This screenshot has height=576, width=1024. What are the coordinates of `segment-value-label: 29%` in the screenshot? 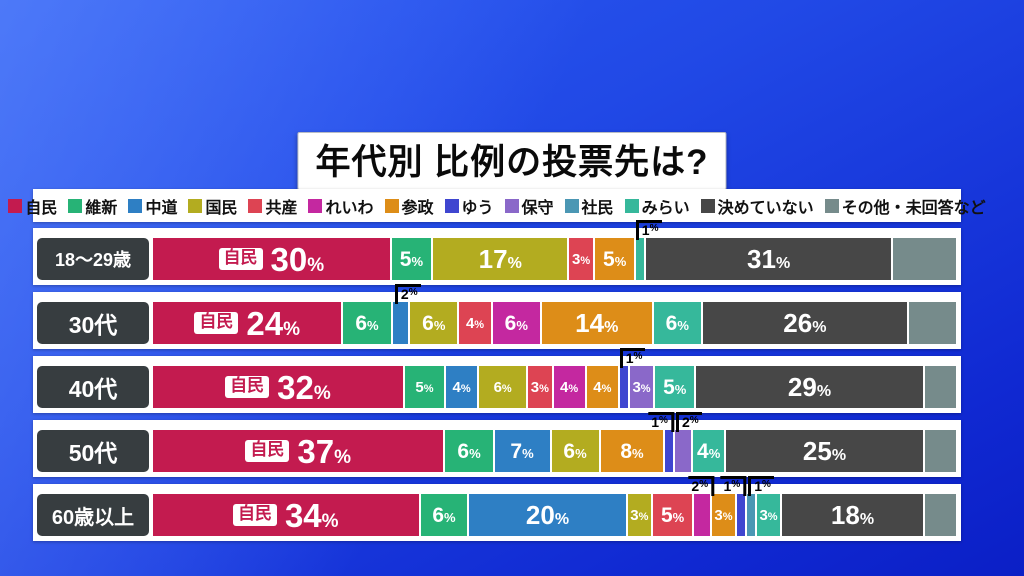 It's located at (809, 387).